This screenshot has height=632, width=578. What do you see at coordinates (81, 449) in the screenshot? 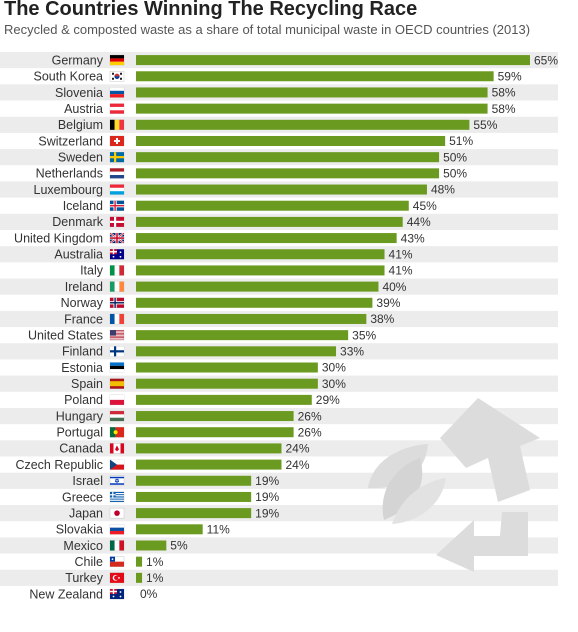
I see `category-label: Canada` at bounding box center [81, 449].